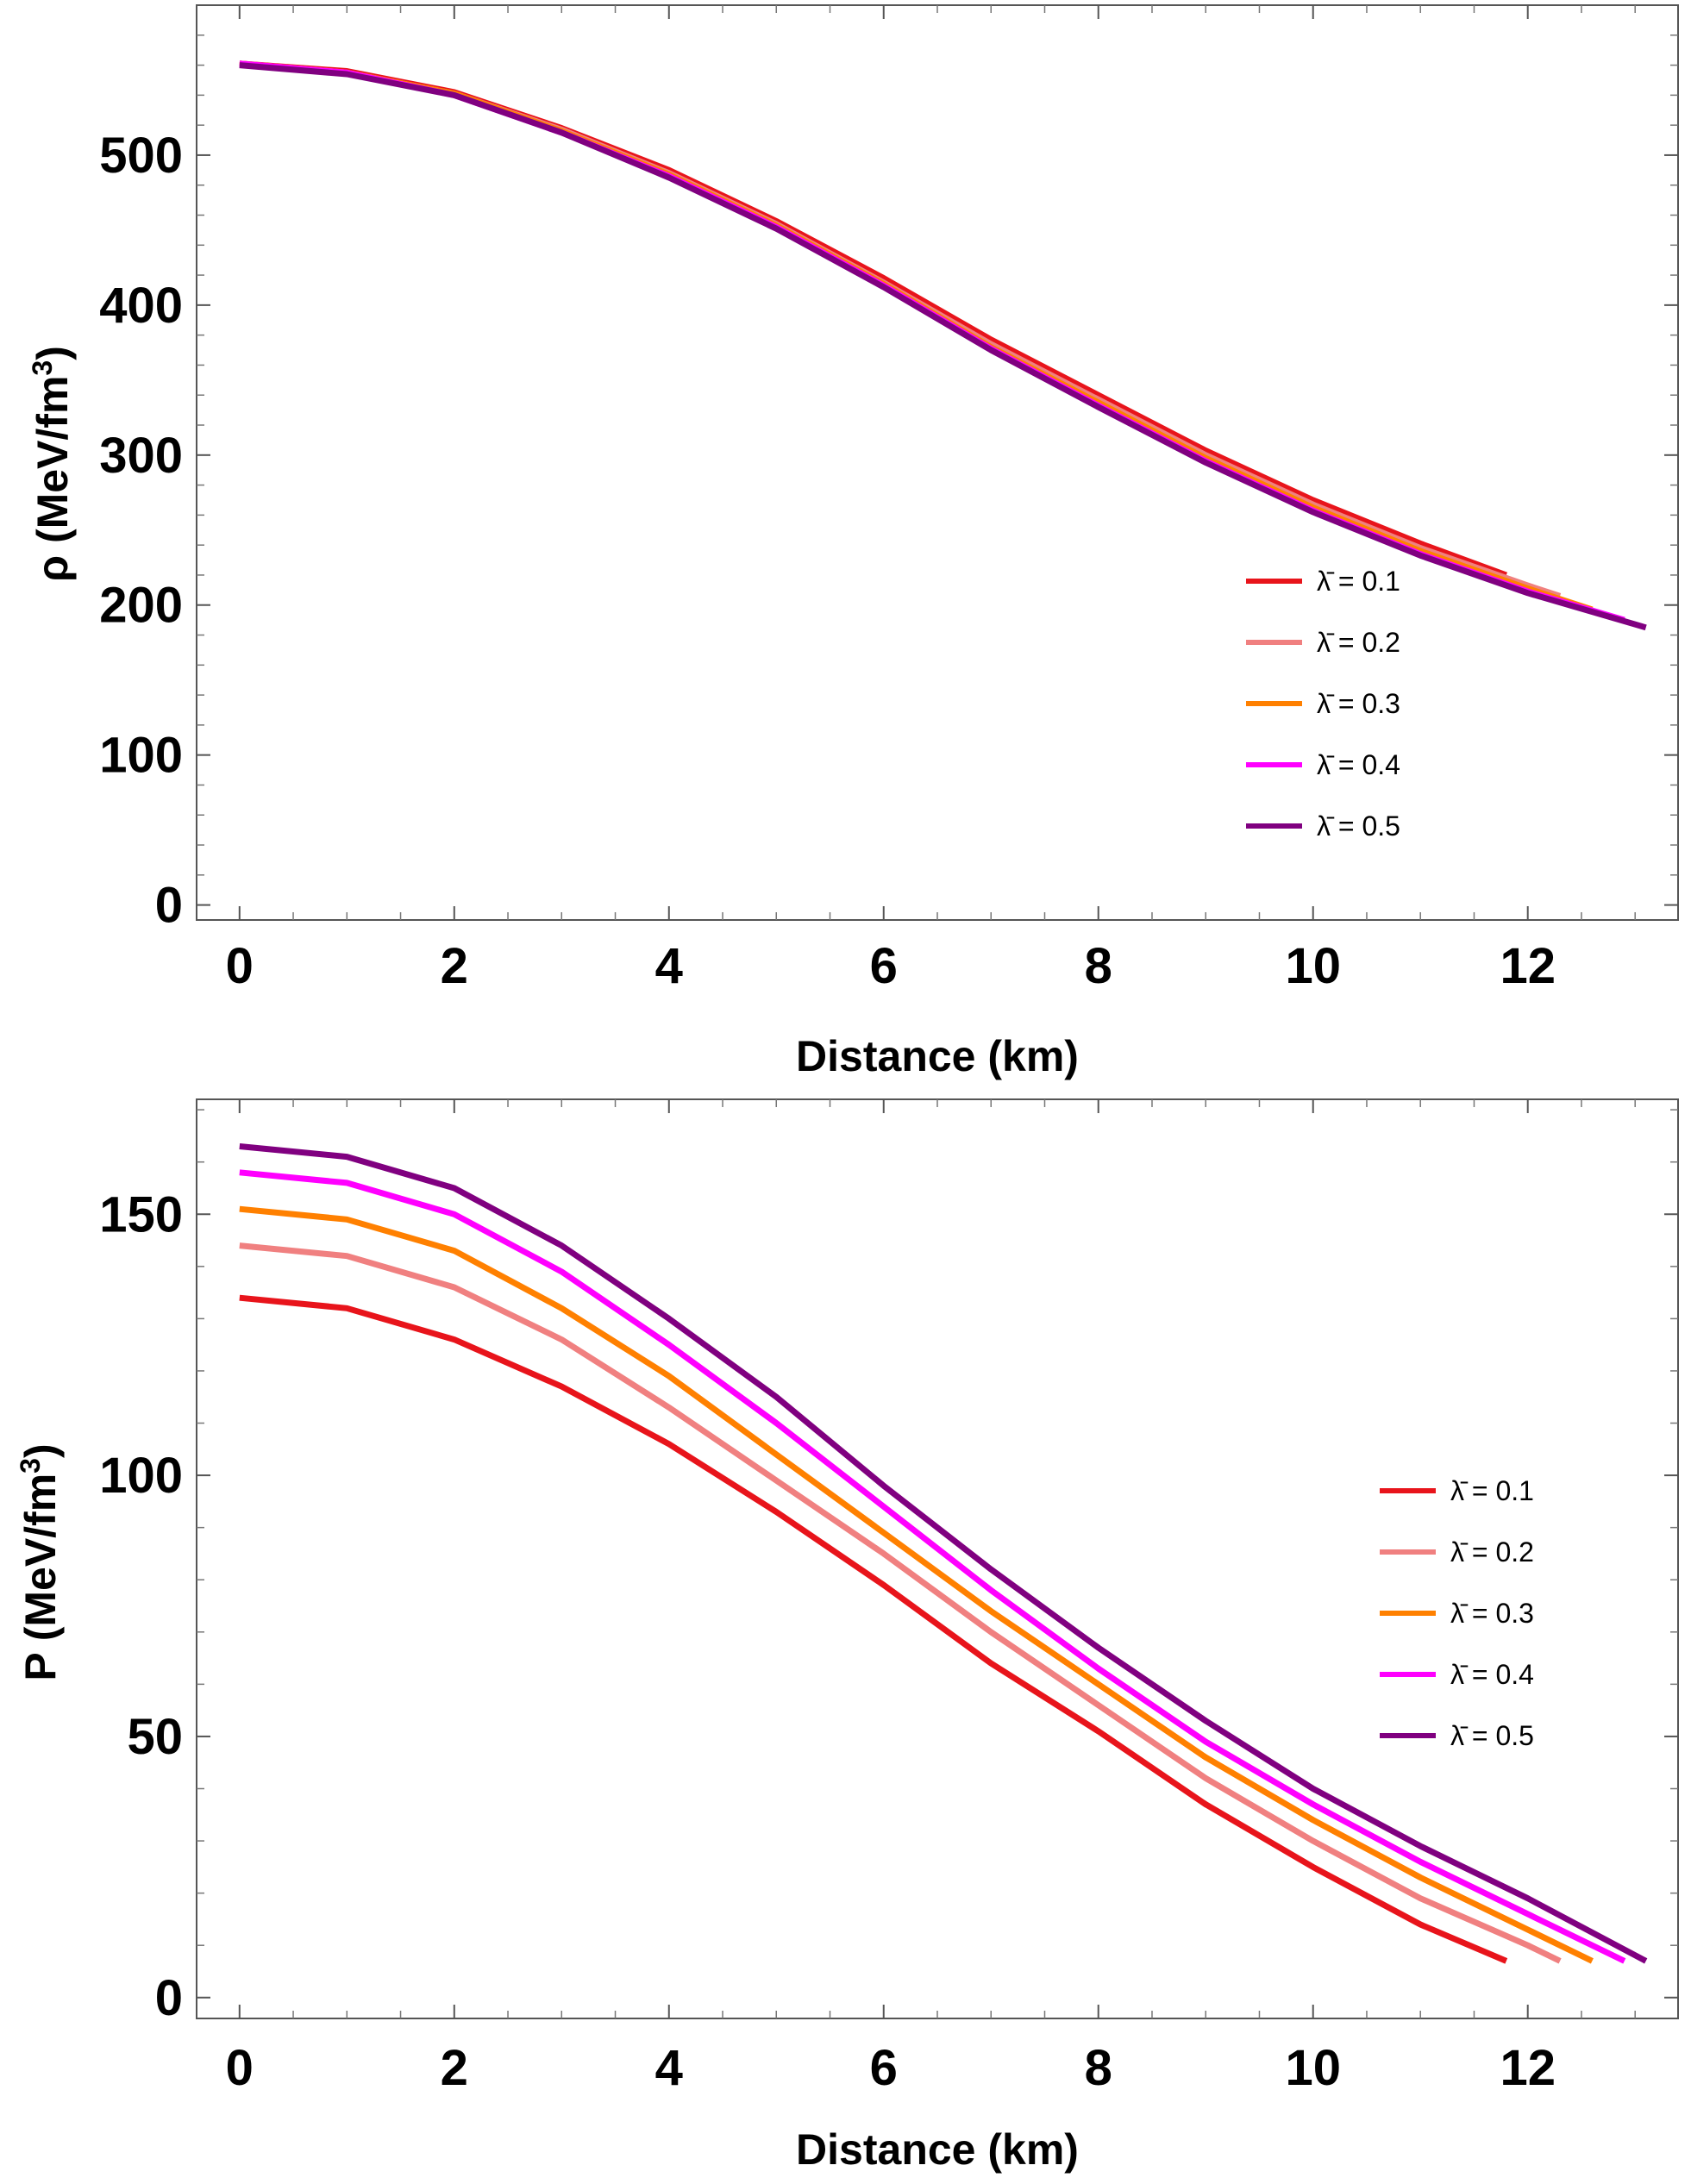 The image size is (1691, 2184). What do you see at coordinates (155, 1737) in the screenshot?
I see `pressure-y-tick-label: 50` at bounding box center [155, 1737].